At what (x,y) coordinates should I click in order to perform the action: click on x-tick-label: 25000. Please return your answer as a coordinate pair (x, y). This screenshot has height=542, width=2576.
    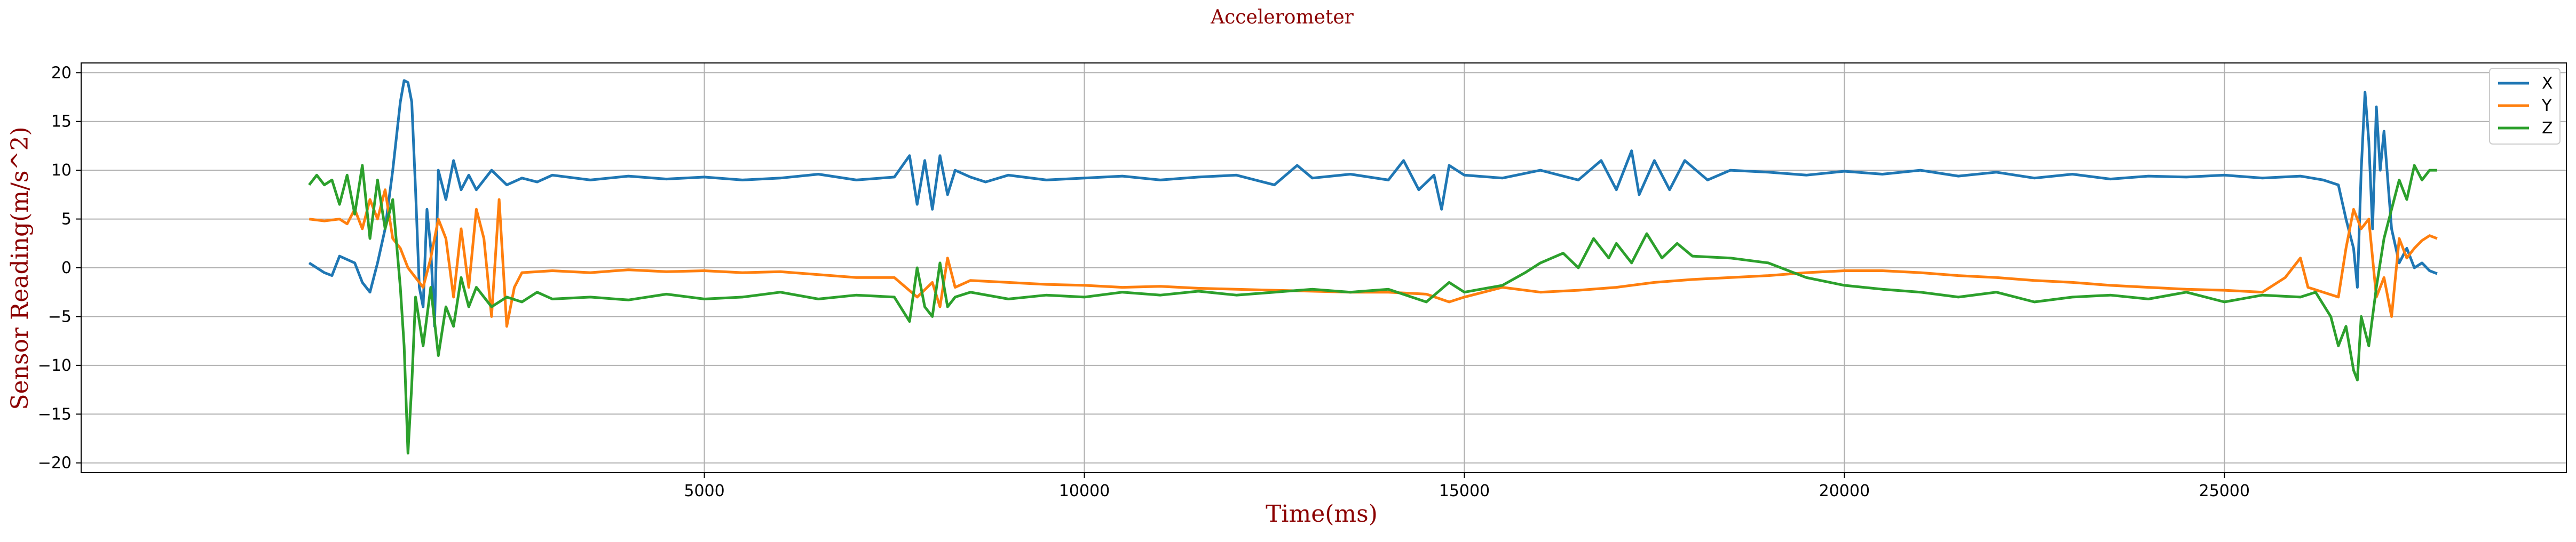
    Looking at the image, I should click on (2224, 491).